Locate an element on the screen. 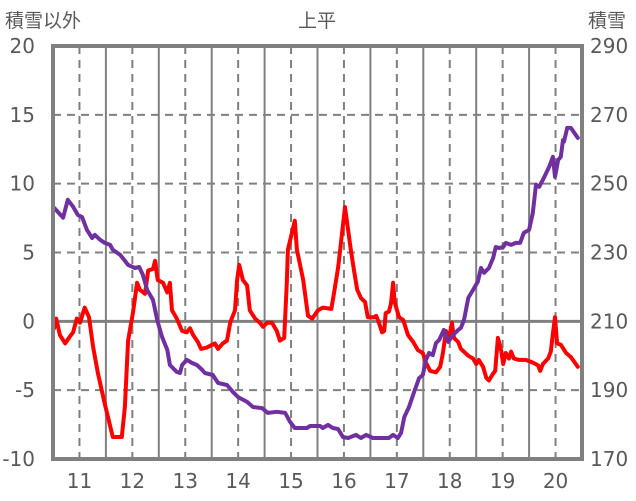 This screenshot has height=501, width=636. x-tick-label: 19 is located at coordinates (502, 481).